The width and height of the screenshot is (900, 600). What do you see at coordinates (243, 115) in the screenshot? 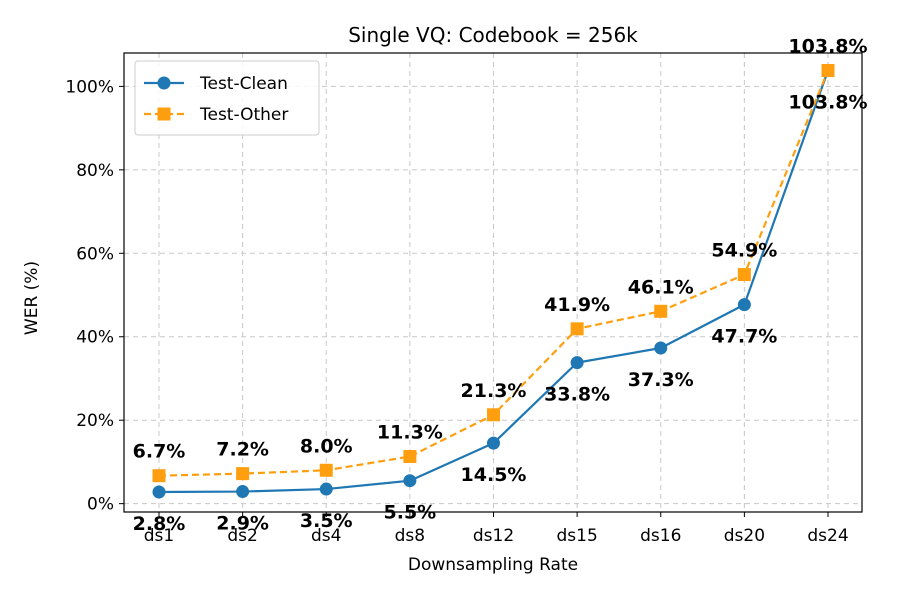
I see `legend-label-test-other: Test-Other` at bounding box center [243, 115].